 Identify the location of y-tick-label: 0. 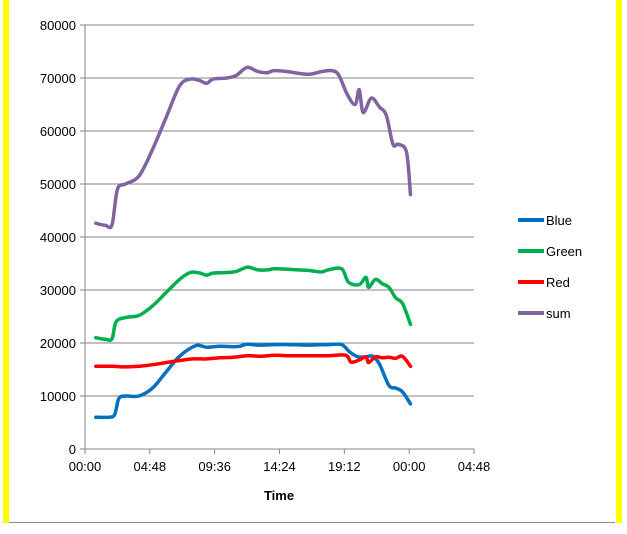
(72, 449).